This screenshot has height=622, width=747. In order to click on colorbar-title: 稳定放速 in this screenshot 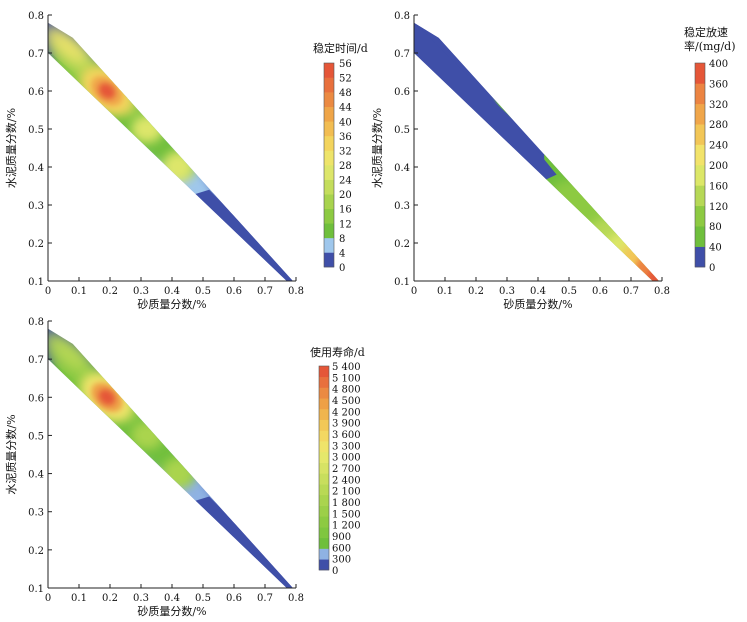, I will do `click(706, 32)`.